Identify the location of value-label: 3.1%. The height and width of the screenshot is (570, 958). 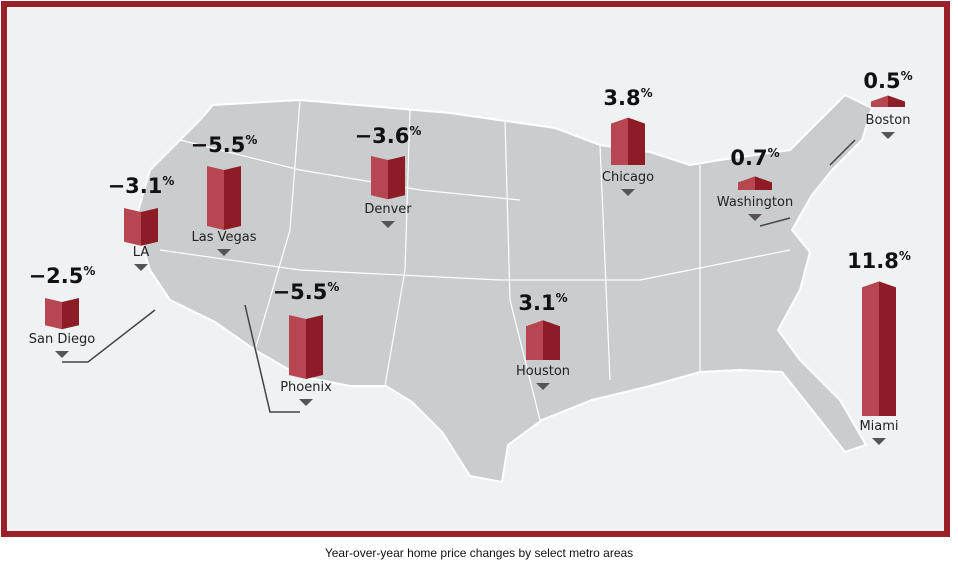
(542, 303).